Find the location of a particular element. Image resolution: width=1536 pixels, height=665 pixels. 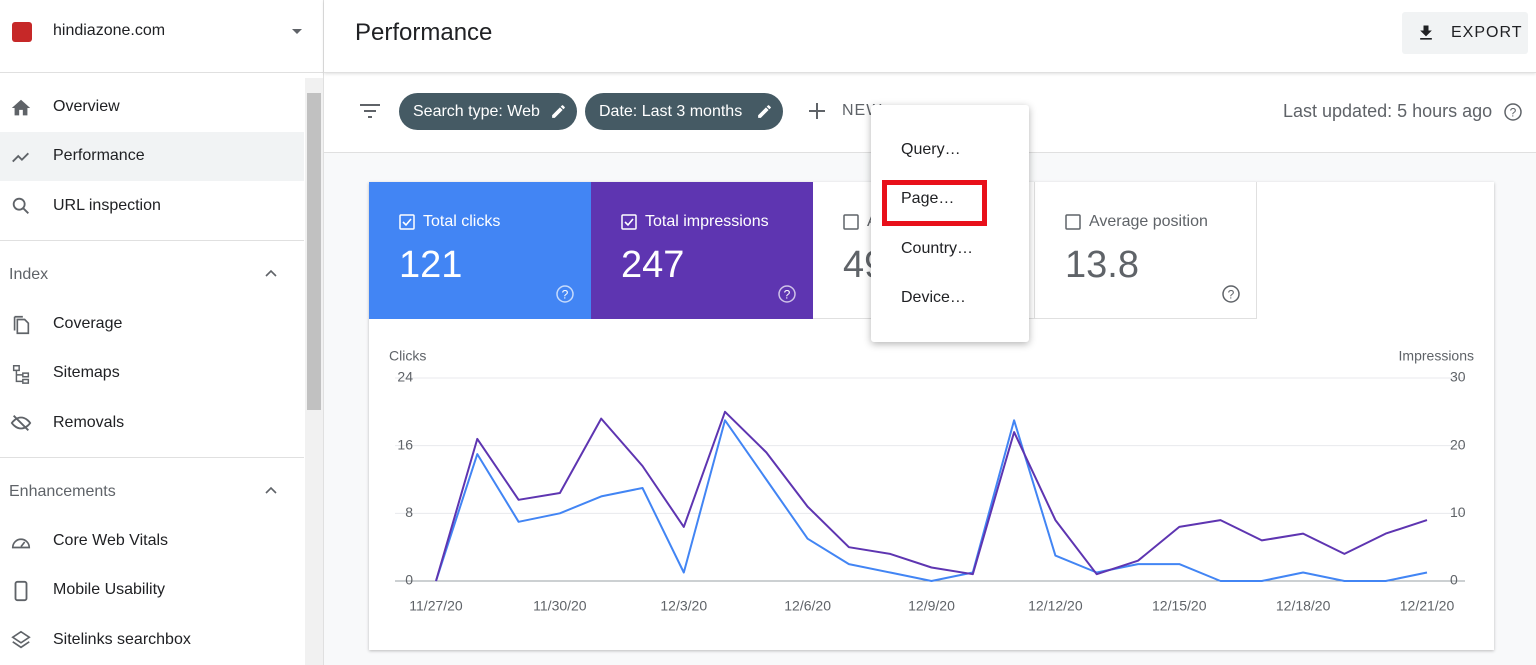

metric-value: 247 is located at coordinates (653, 265).